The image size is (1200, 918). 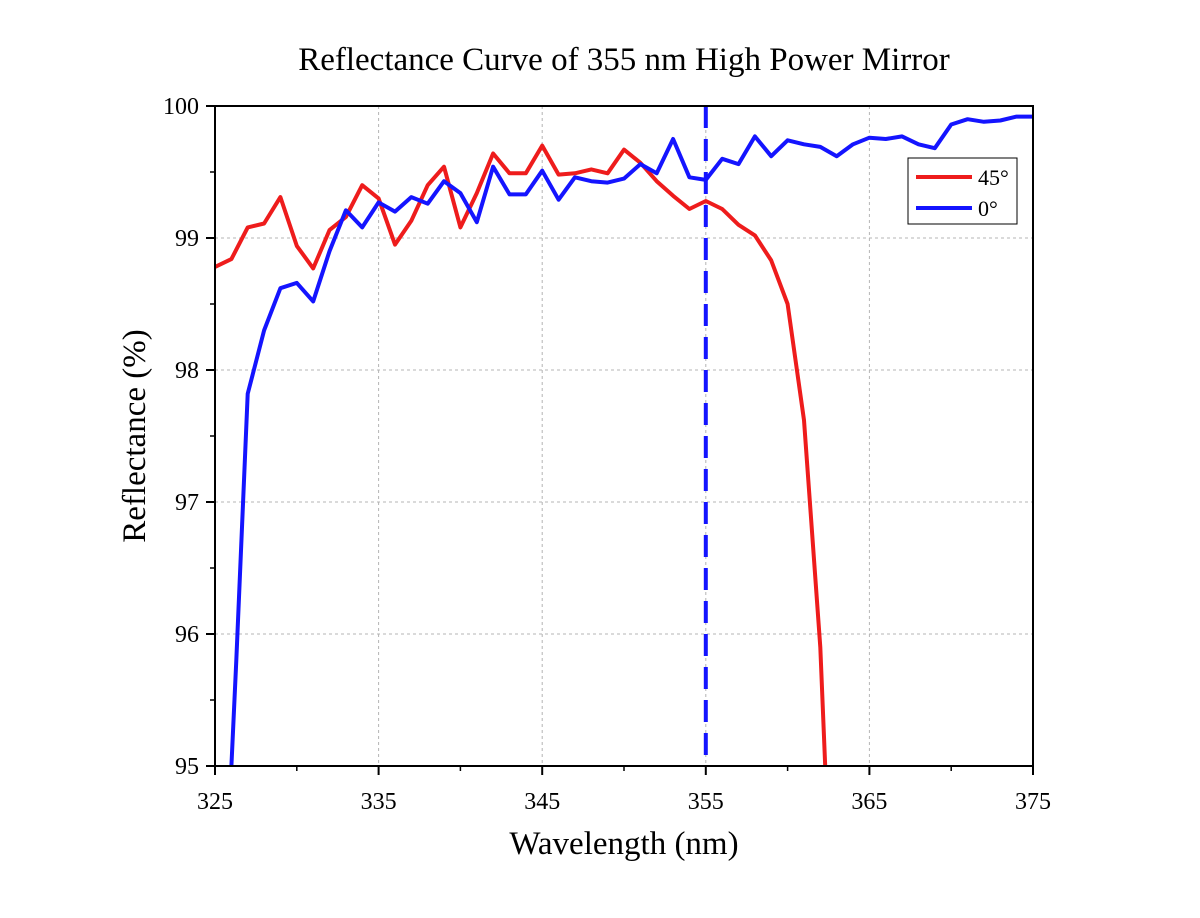 What do you see at coordinates (187, 371) in the screenshot?
I see `y-tick-label: 98` at bounding box center [187, 371].